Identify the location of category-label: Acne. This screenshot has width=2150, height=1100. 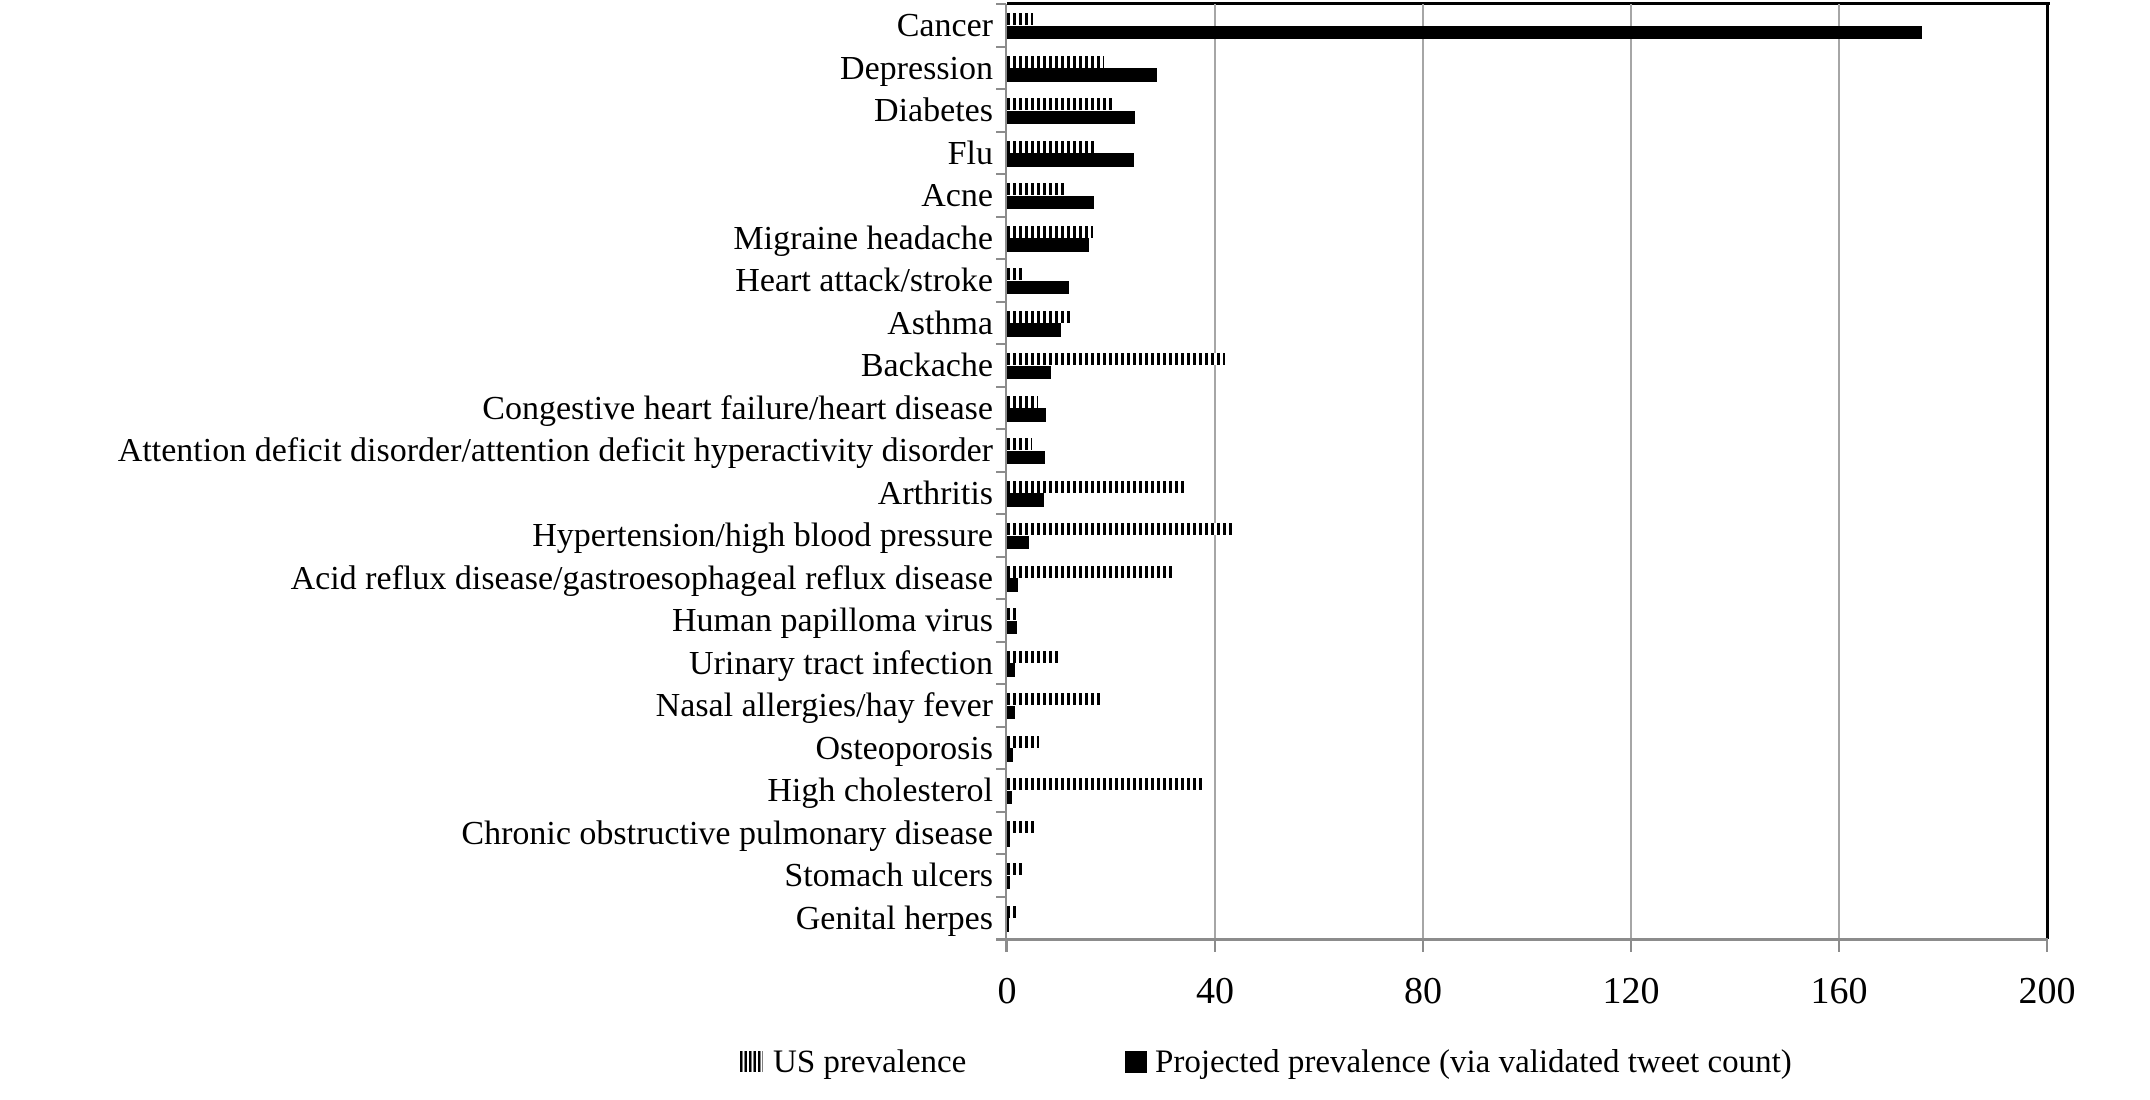
(957, 196).